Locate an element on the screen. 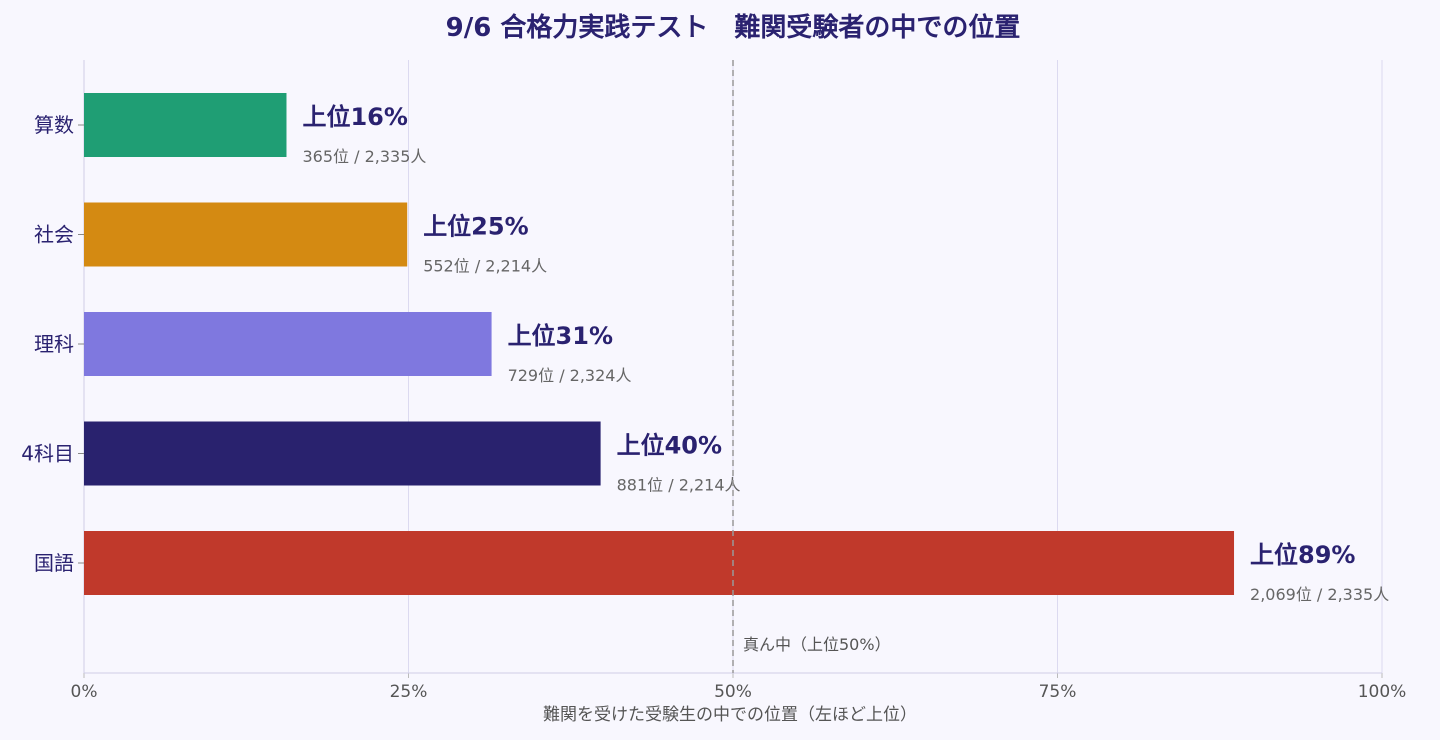 This screenshot has width=1440, height=740. y-tick-label: 社会 is located at coordinates (54, 235).